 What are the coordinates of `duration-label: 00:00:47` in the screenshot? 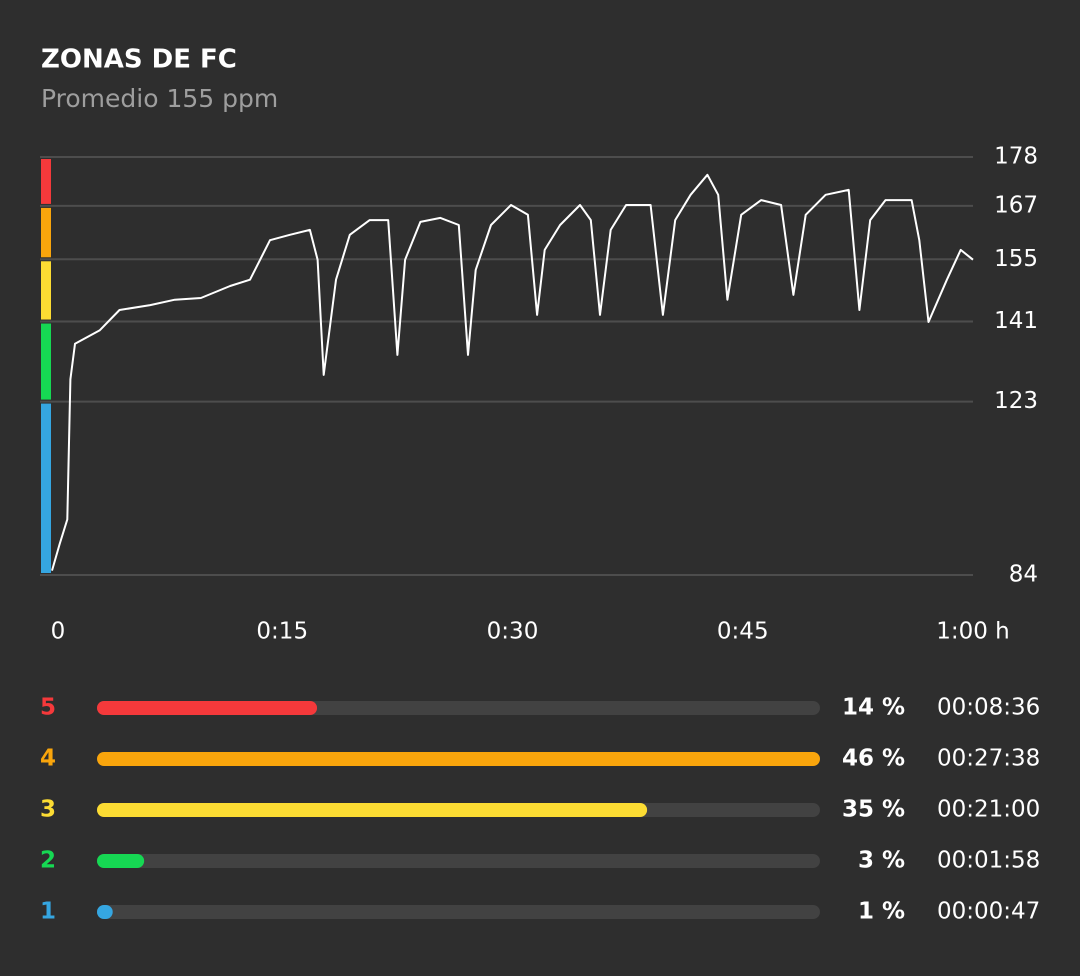 It's located at (988, 912).